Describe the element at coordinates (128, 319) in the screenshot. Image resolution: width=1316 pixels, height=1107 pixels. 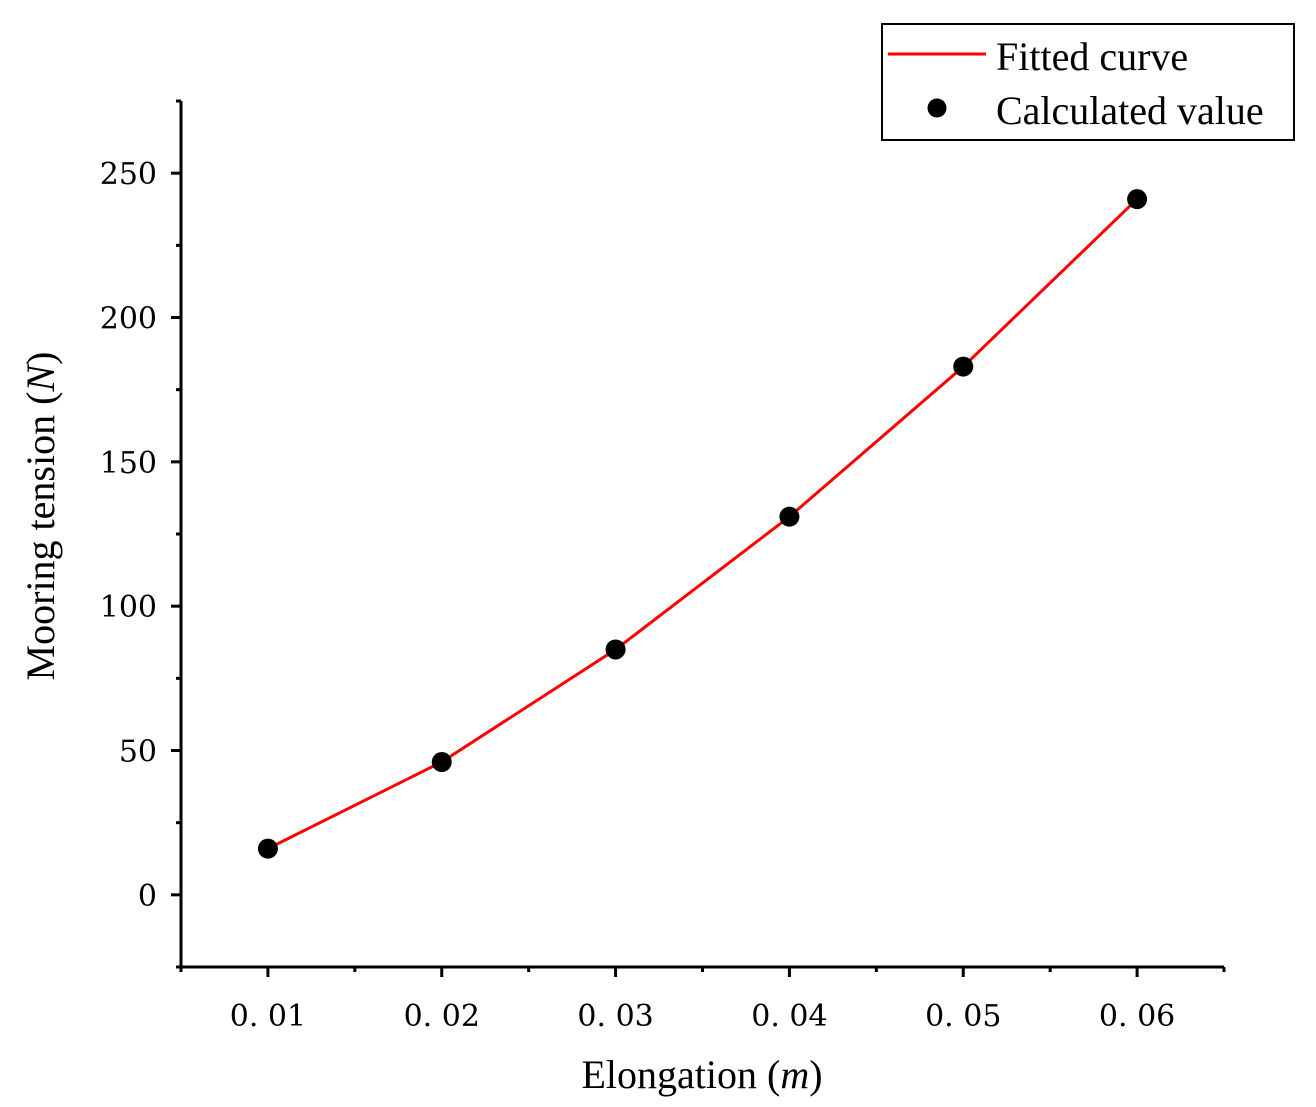
I see `y-tick-label: 200` at that location.